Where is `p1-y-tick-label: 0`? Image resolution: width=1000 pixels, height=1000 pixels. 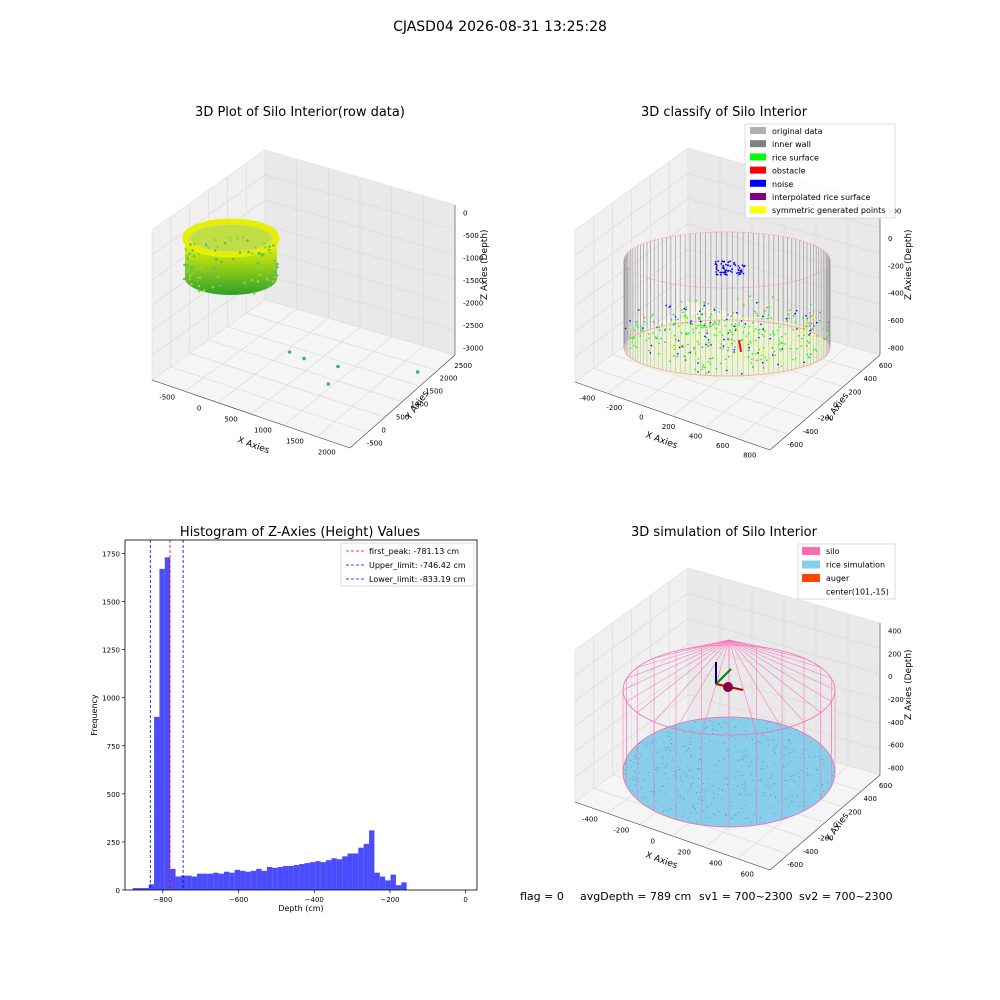
p1-y-tick-label: 0 is located at coordinates (383, 430).